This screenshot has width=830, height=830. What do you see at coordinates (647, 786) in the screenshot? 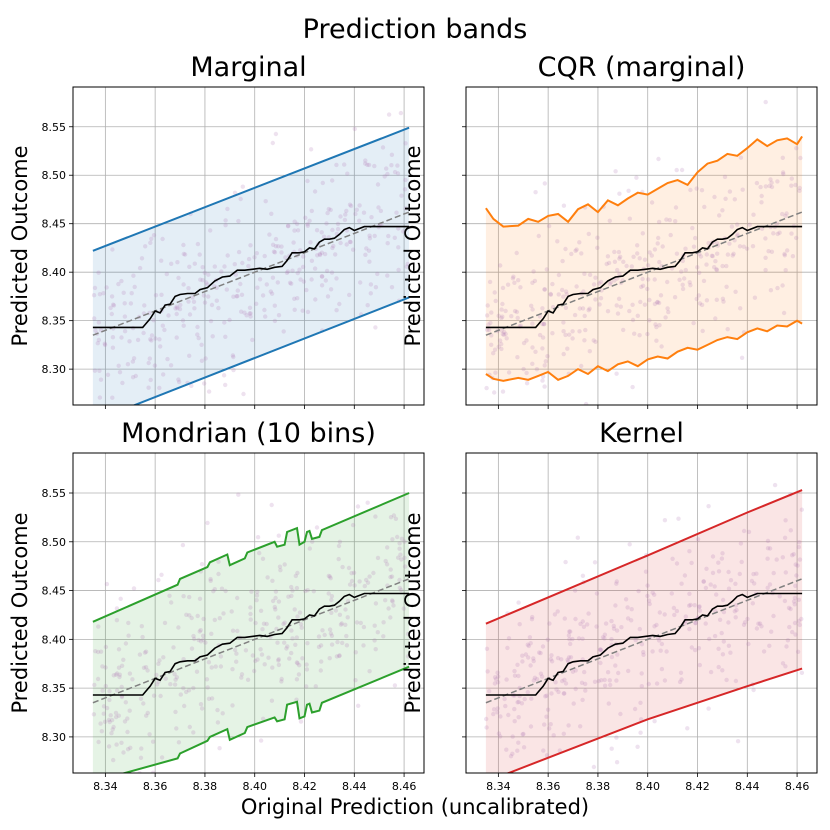
I see `x-tick-label: 8.40` at bounding box center [647, 786].